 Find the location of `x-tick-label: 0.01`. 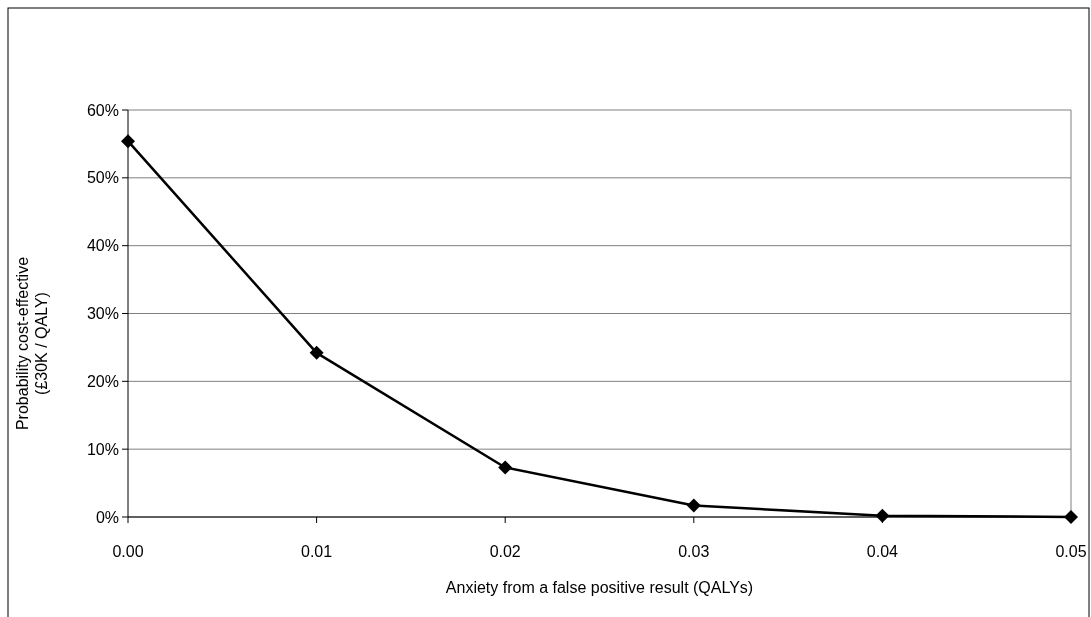

x-tick-label: 0.01 is located at coordinates (317, 551).